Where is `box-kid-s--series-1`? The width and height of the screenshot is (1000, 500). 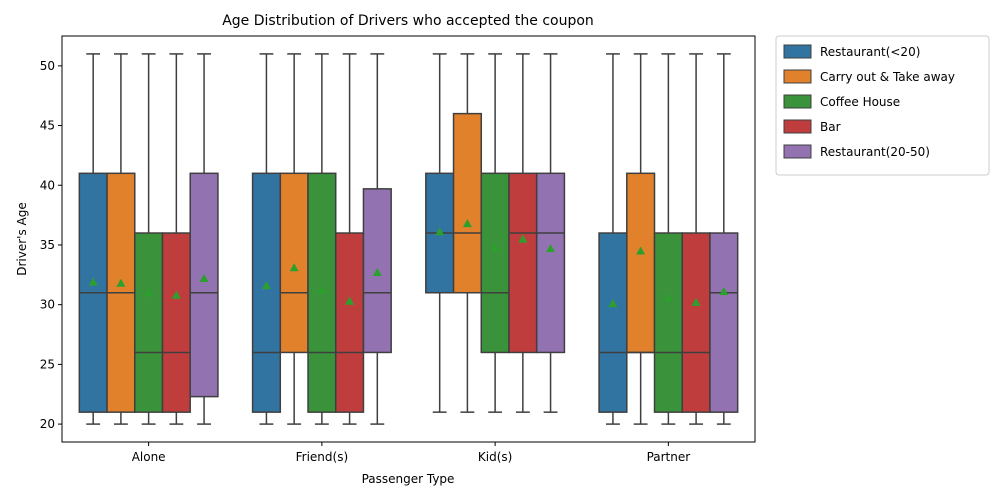
box-kid-s--series-1 is located at coordinates (467, 233).